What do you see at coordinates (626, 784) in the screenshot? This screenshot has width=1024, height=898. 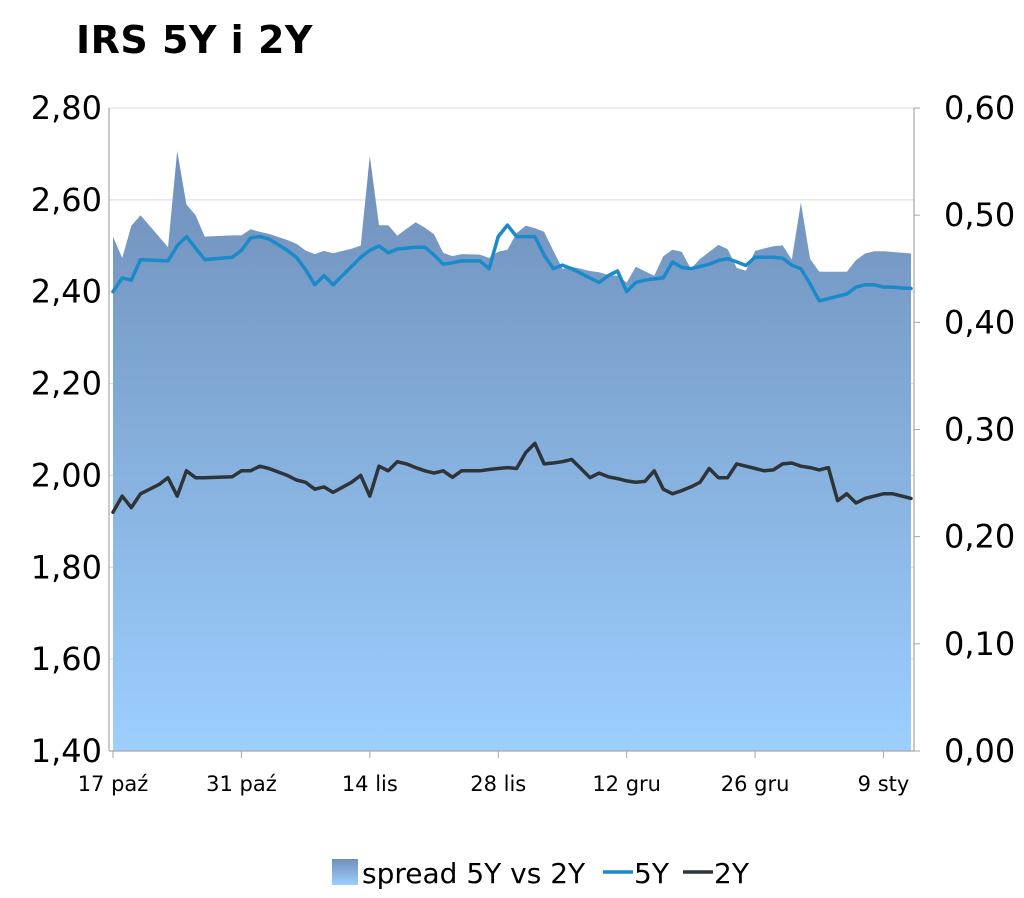 I see `x-tick-label: 12 gru` at bounding box center [626, 784].